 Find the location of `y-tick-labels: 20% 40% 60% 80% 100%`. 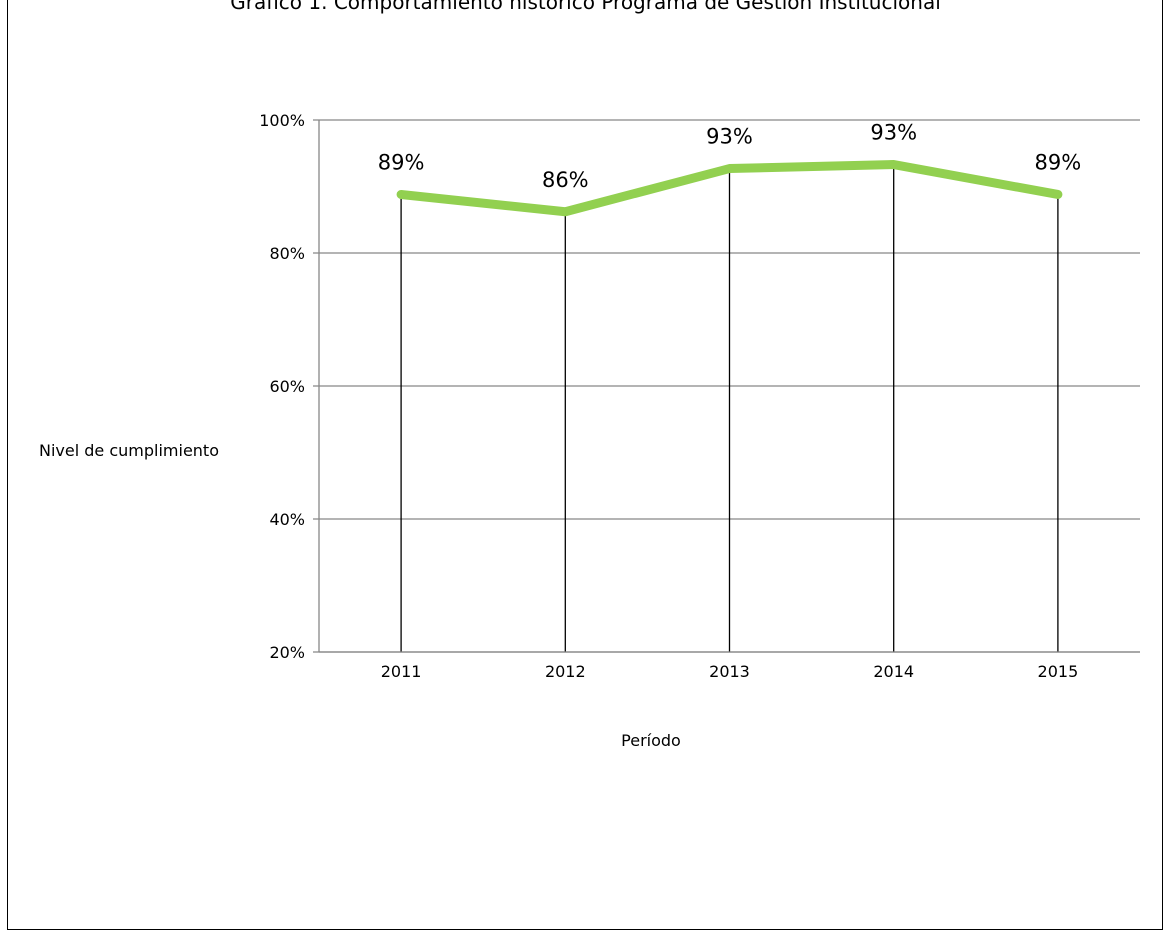

y-tick-labels: 20% 40% 60% 80% 100% is located at coordinates (282, 386).